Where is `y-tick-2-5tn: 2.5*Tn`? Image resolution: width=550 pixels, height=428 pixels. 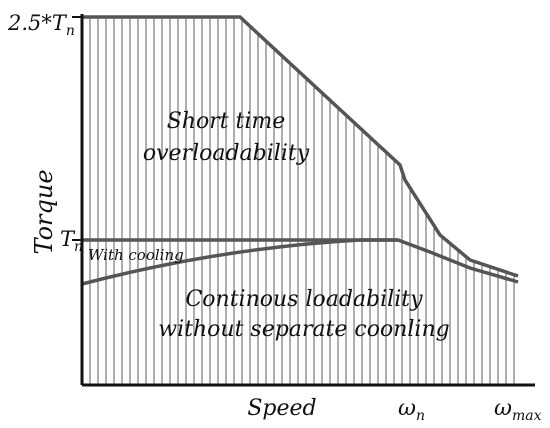 y-tick-2-5tn: 2.5*Tn is located at coordinates (41, 25).